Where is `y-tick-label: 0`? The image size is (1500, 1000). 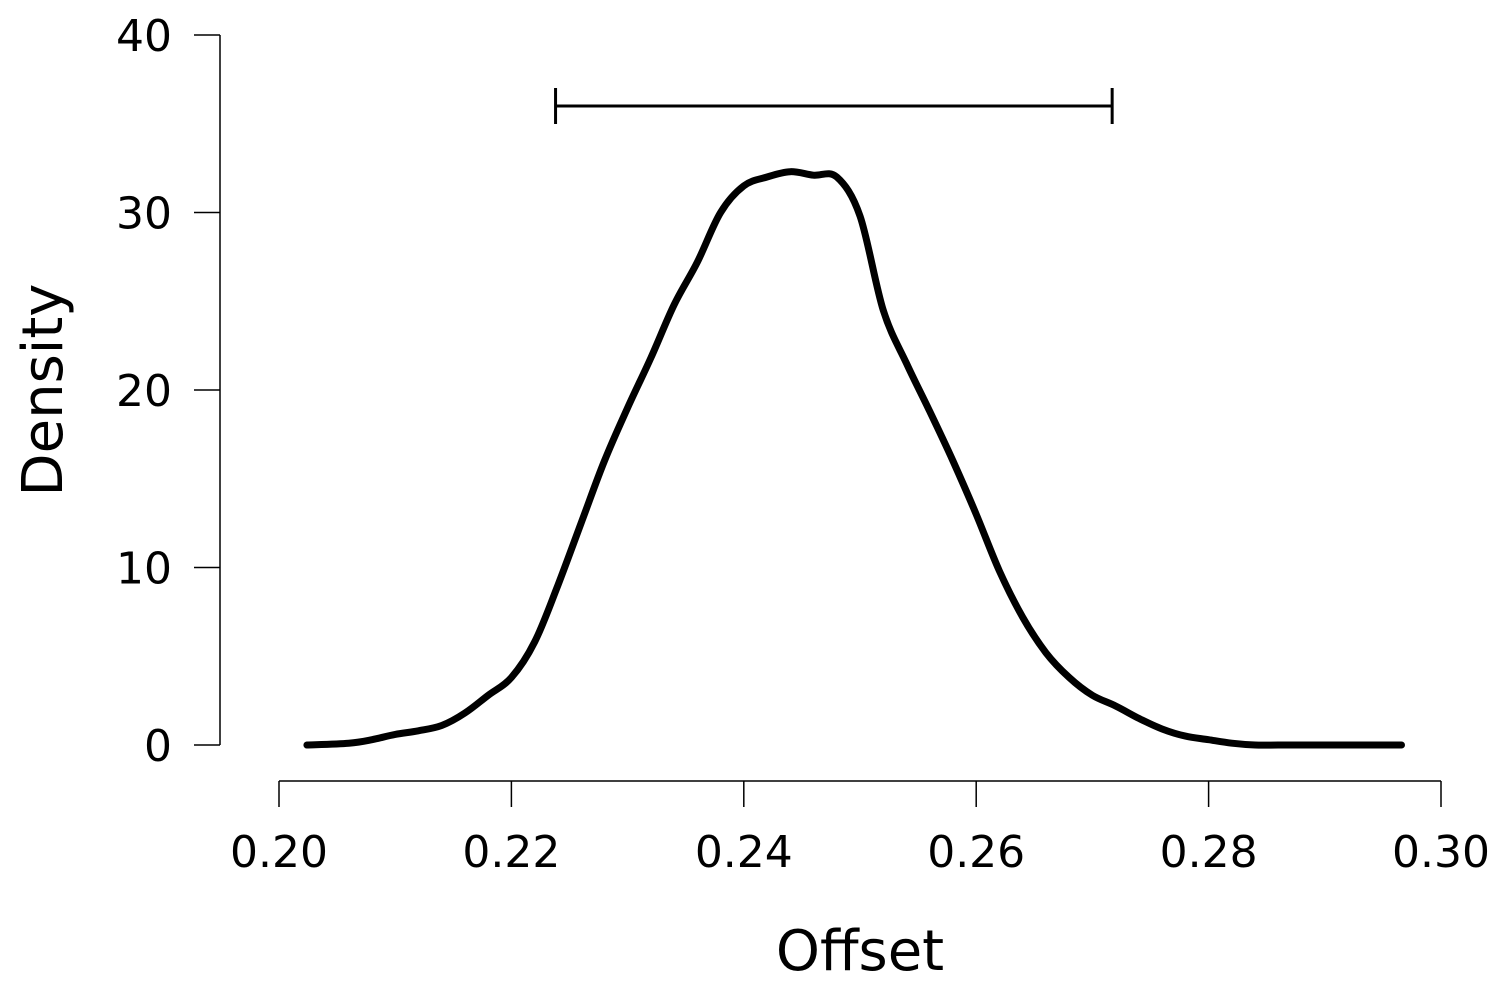
y-tick-label: 0 is located at coordinates (158, 746).